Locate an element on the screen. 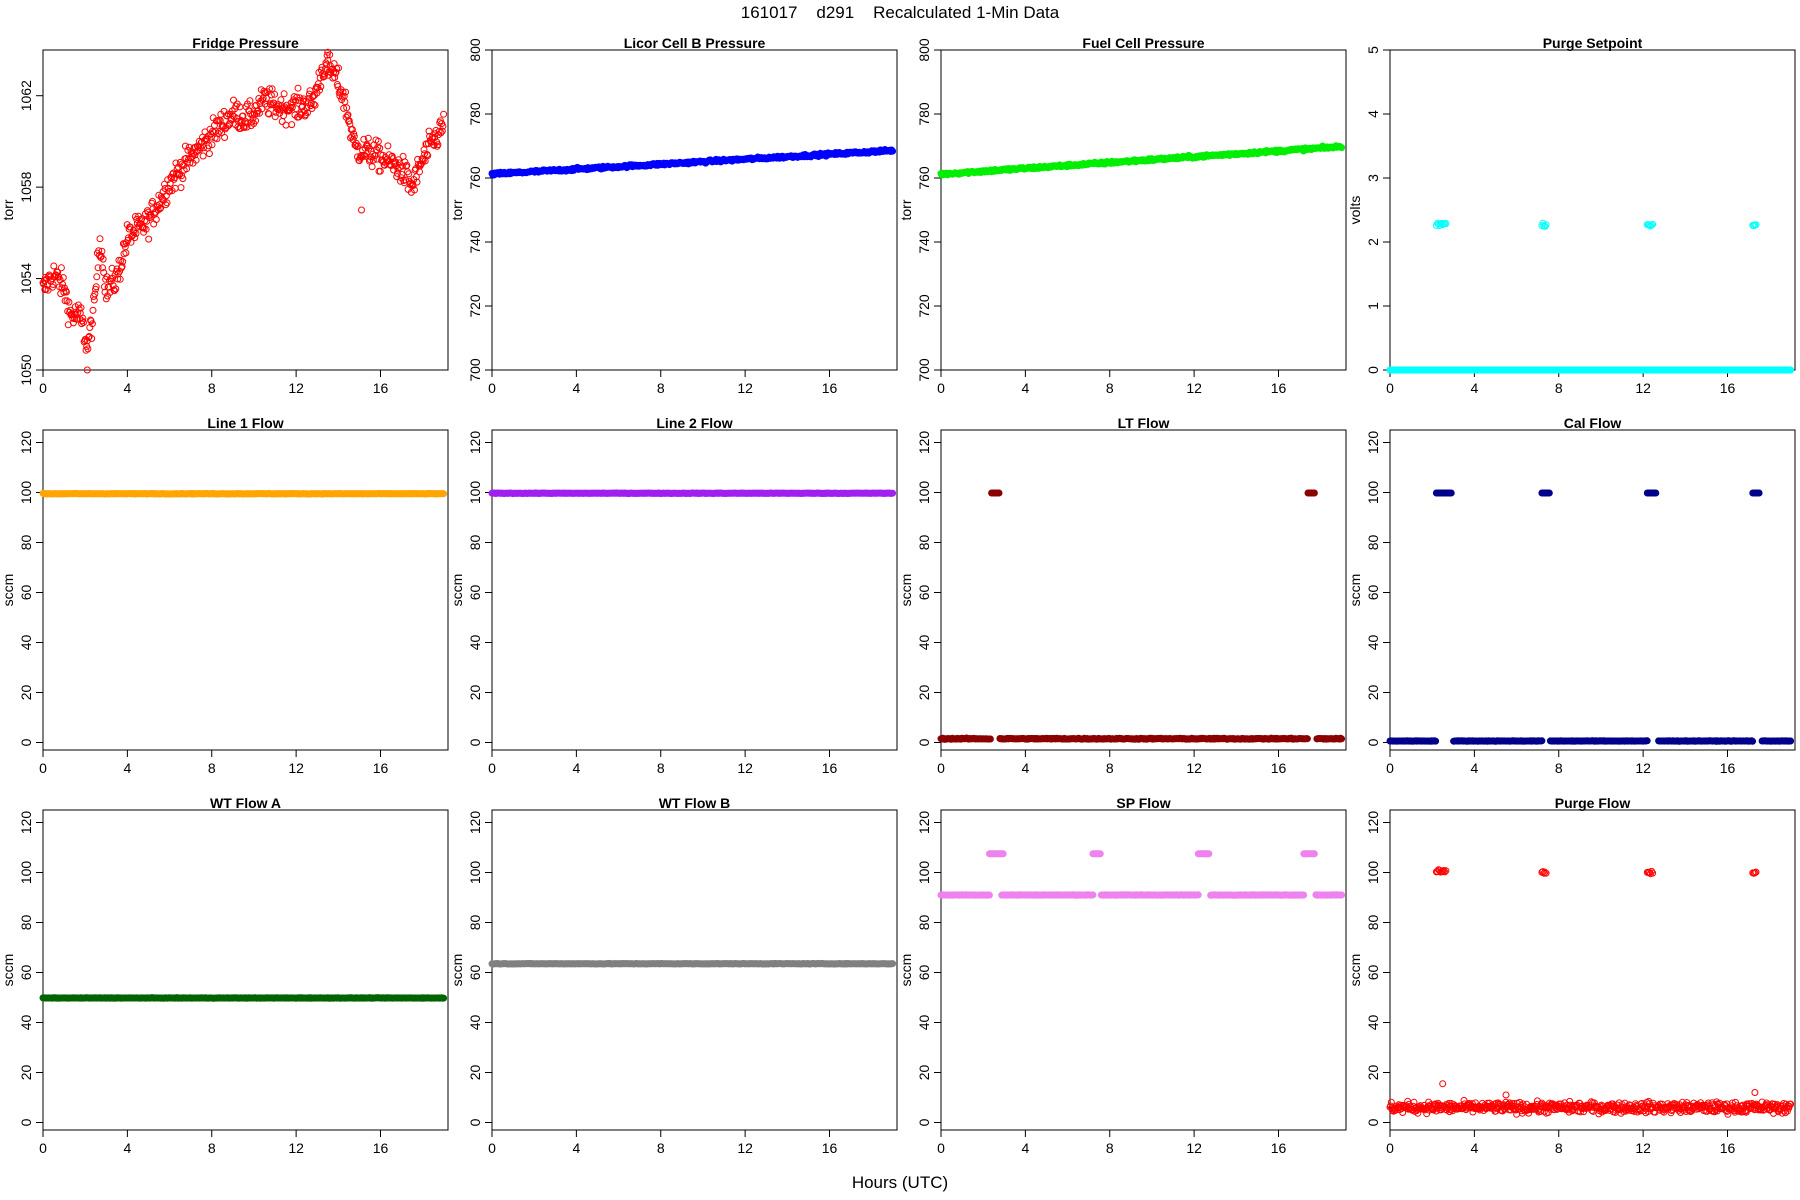  y-axis-label: sccm is located at coordinates (457, 970).